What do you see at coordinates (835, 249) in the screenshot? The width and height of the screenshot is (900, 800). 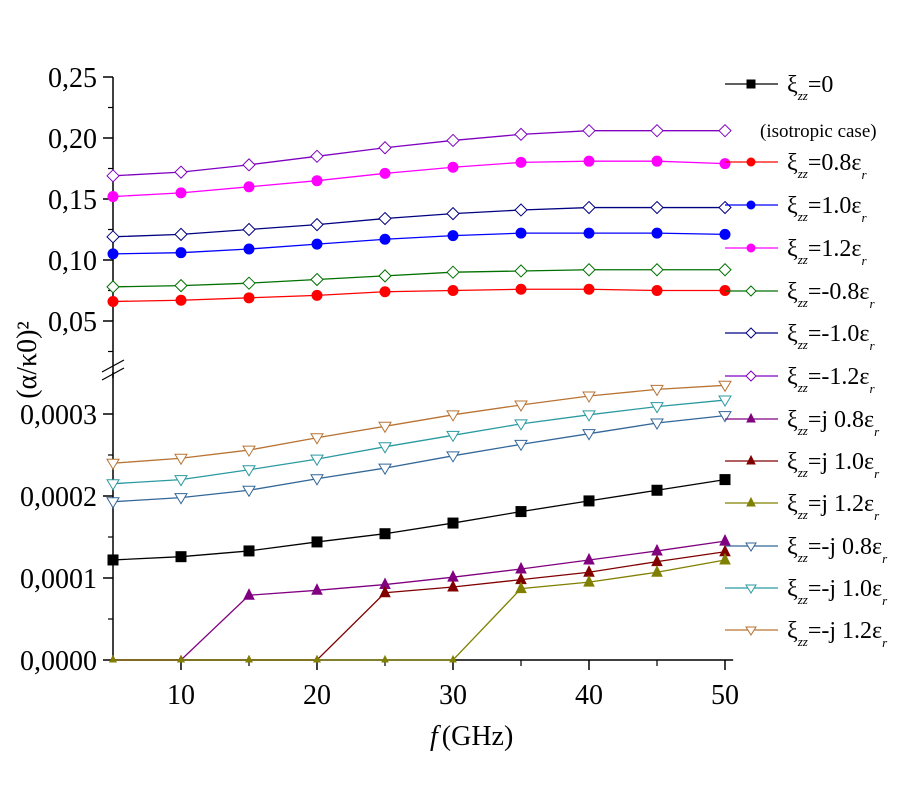 I see `legend-label-value: =1.2ε` at bounding box center [835, 249].